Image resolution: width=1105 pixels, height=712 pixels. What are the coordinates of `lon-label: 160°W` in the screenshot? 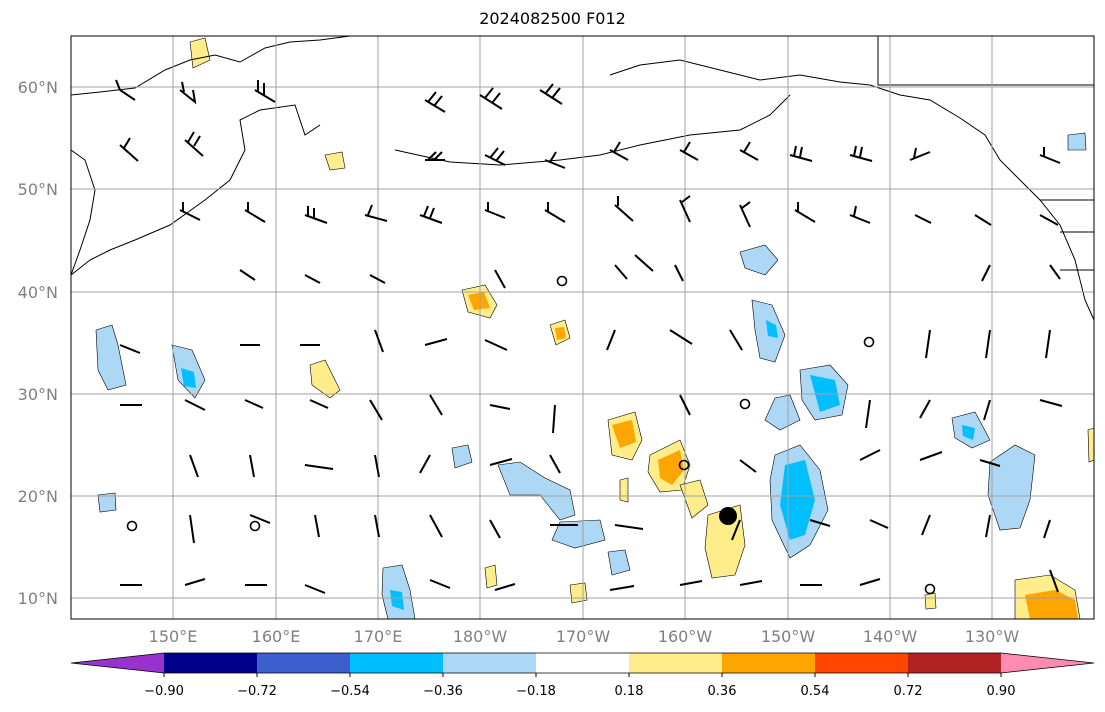 It's located at (685, 636).